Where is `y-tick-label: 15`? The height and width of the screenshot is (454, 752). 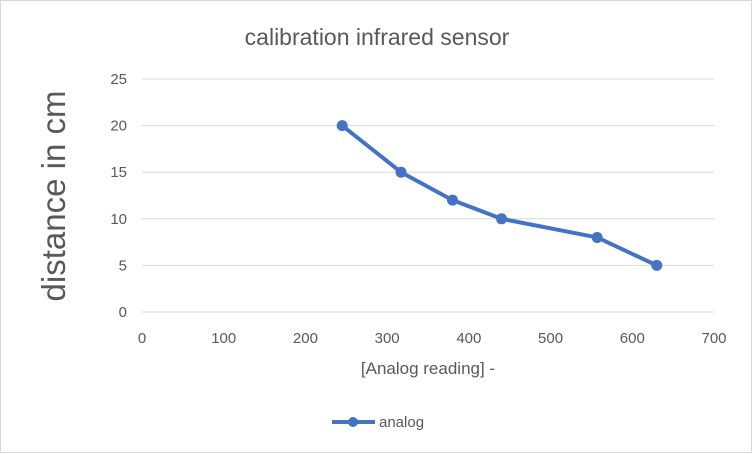 y-tick-label: 15 is located at coordinates (118, 172).